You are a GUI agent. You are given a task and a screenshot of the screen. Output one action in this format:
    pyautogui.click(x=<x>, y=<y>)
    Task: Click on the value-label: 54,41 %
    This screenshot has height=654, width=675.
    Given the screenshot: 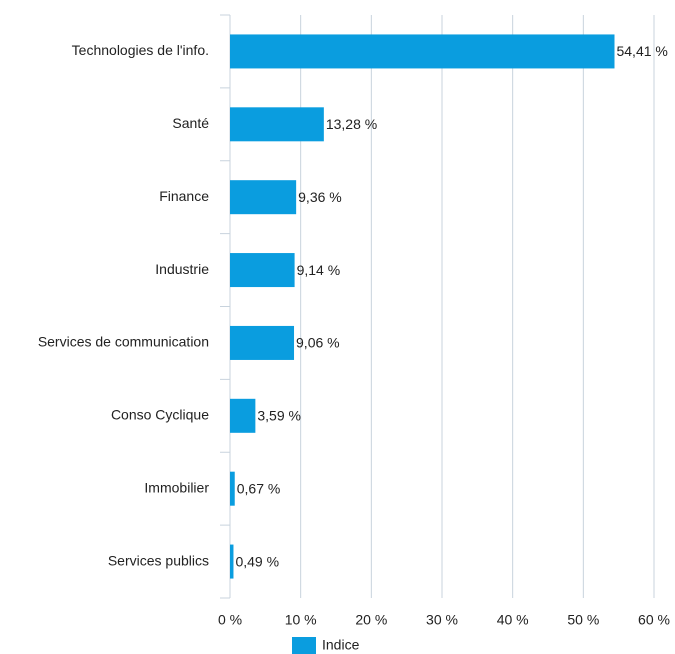 What is the action you would take?
    pyautogui.click(x=641, y=51)
    